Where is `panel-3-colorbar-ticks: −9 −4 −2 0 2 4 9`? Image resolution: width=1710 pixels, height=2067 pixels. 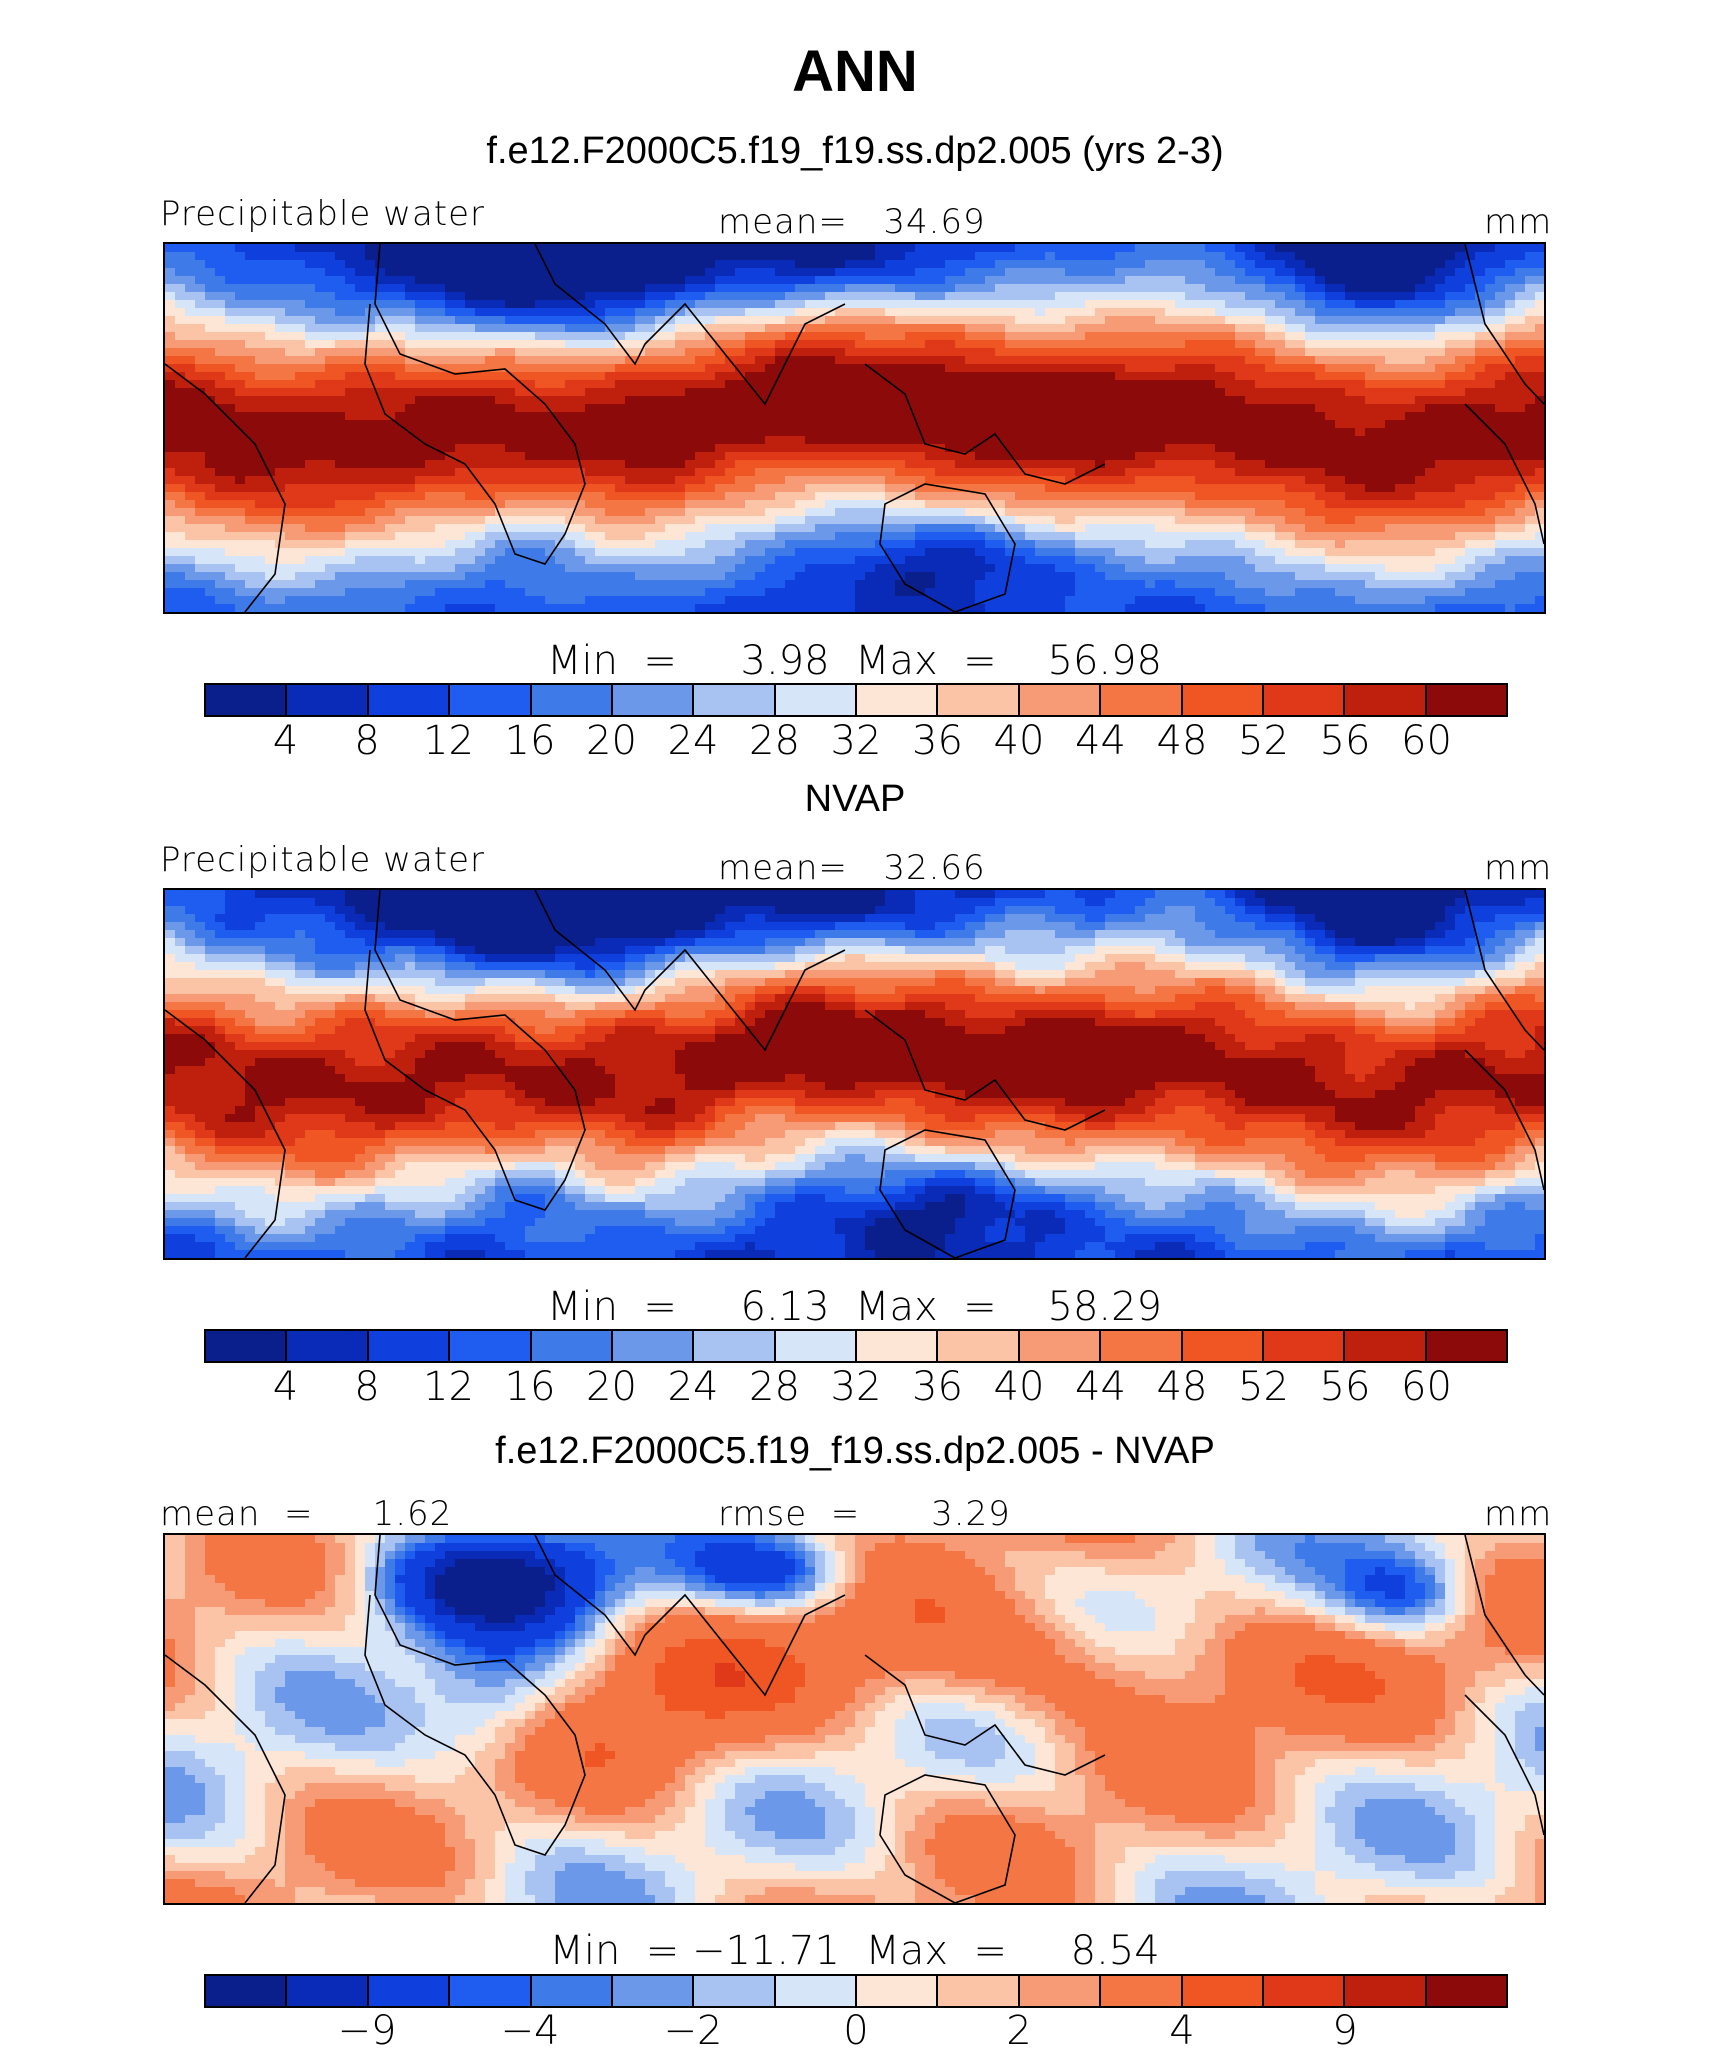 panel-3-colorbar-ticks: −9 −4 −2 0 2 4 9 is located at coordinates (856, 2032).